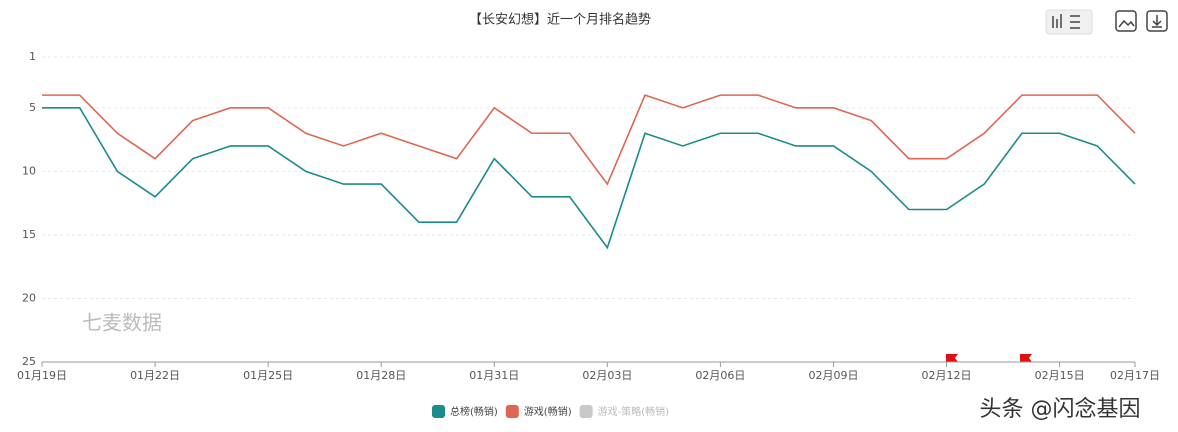  What do you see at coordinates (1135, 375) in the screenshot?
I see `x-tick-label: 02月17日` at bounding box center [1135, 375].